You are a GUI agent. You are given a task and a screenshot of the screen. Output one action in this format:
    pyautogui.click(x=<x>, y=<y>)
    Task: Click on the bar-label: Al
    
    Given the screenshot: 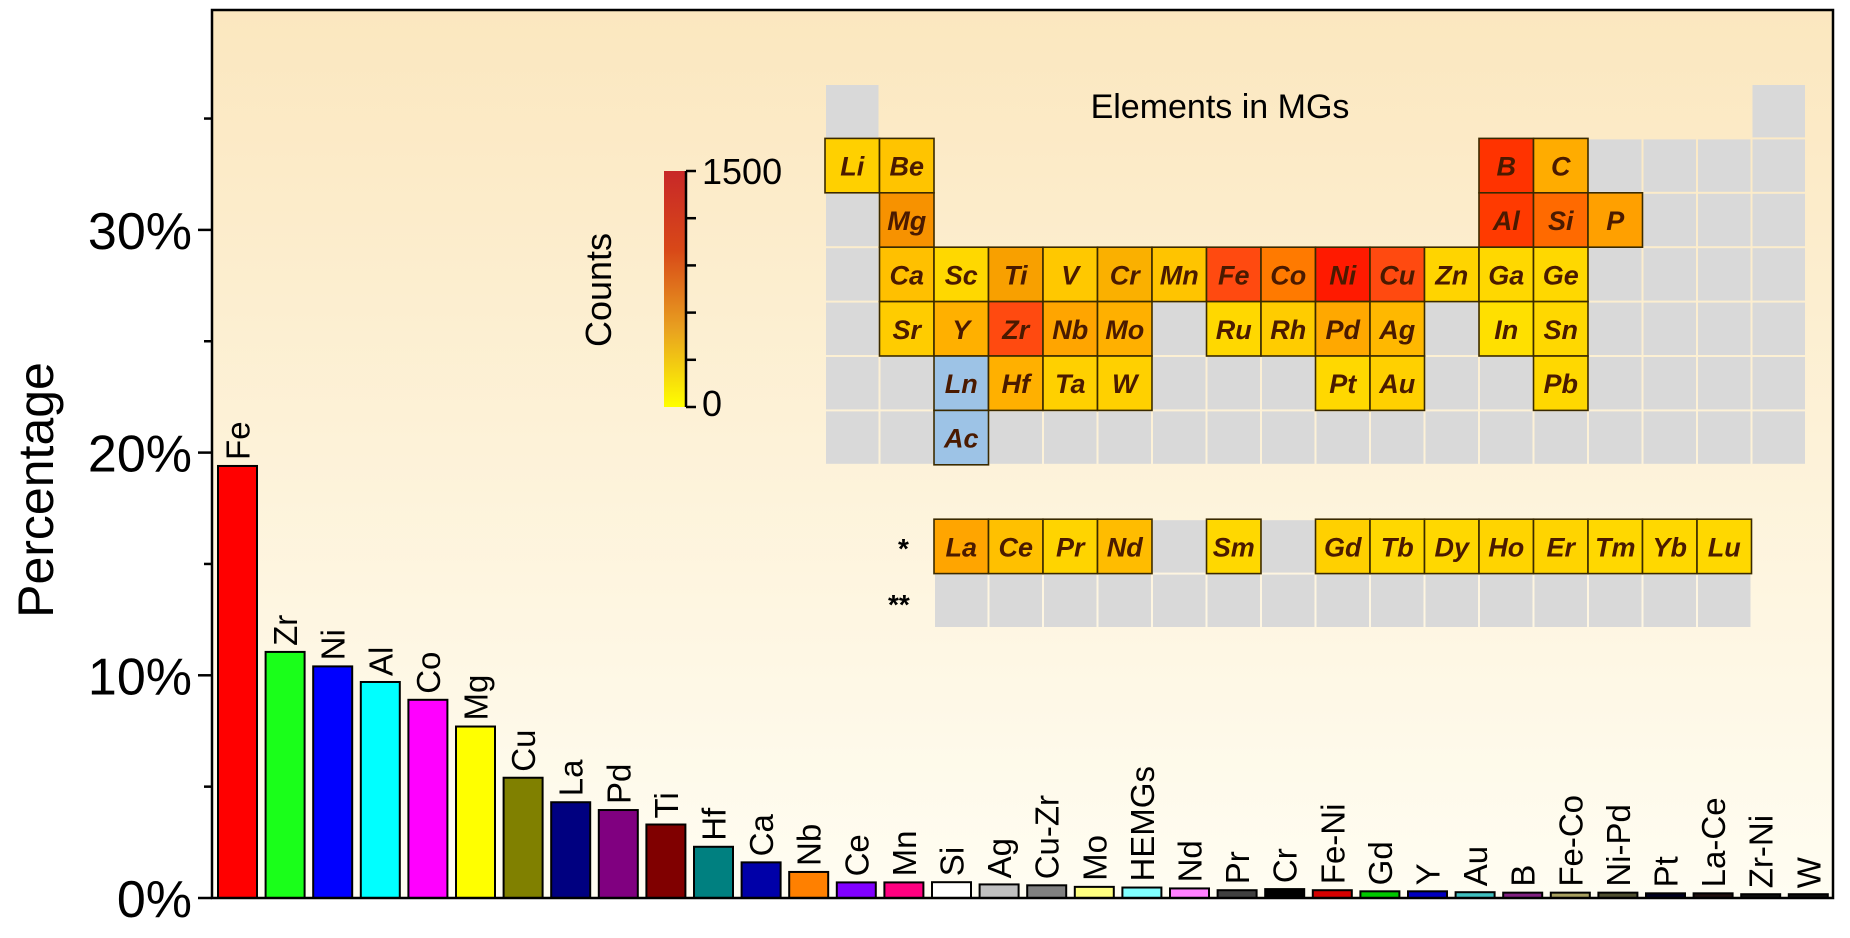 What is the action you would take?
    pyautogui.click(x=380, y=661)
    